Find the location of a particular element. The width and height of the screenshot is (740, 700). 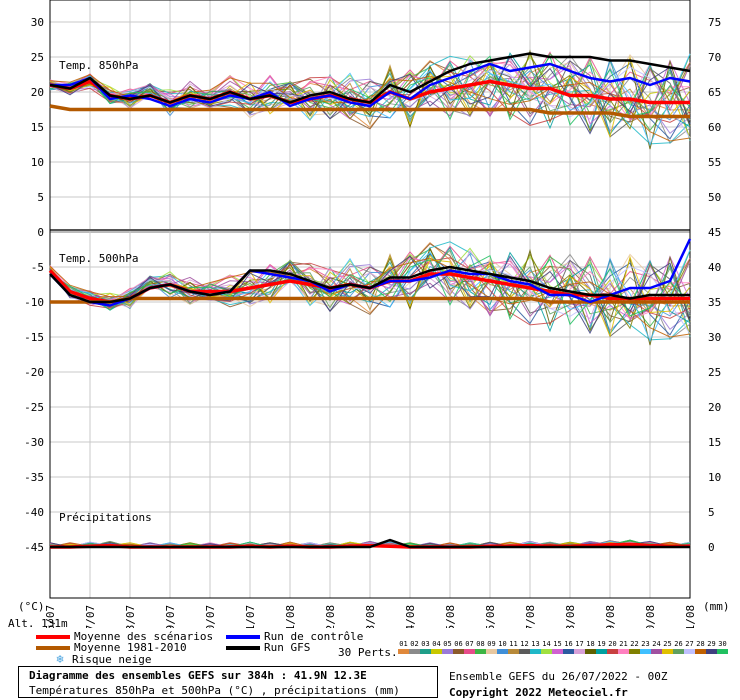

snowflake-icon: ❄ is located at coordinates (60, 659).